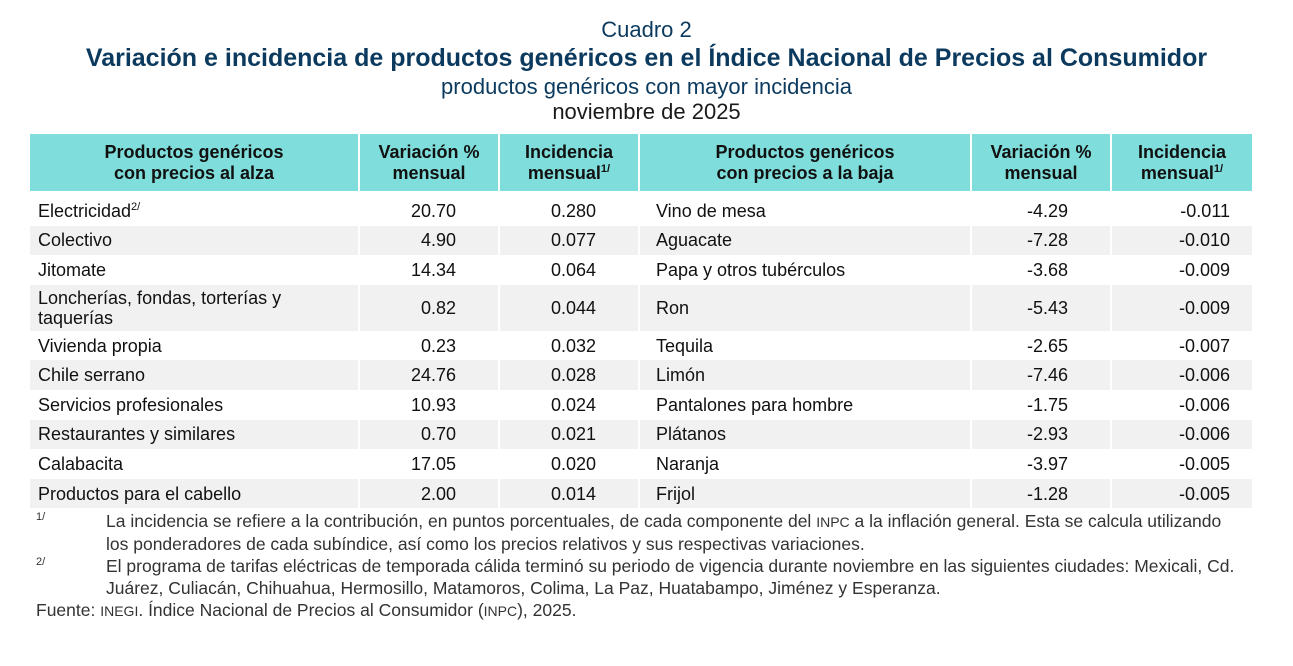  I want to click on down-product-cell: Limón, so click(806, 375).